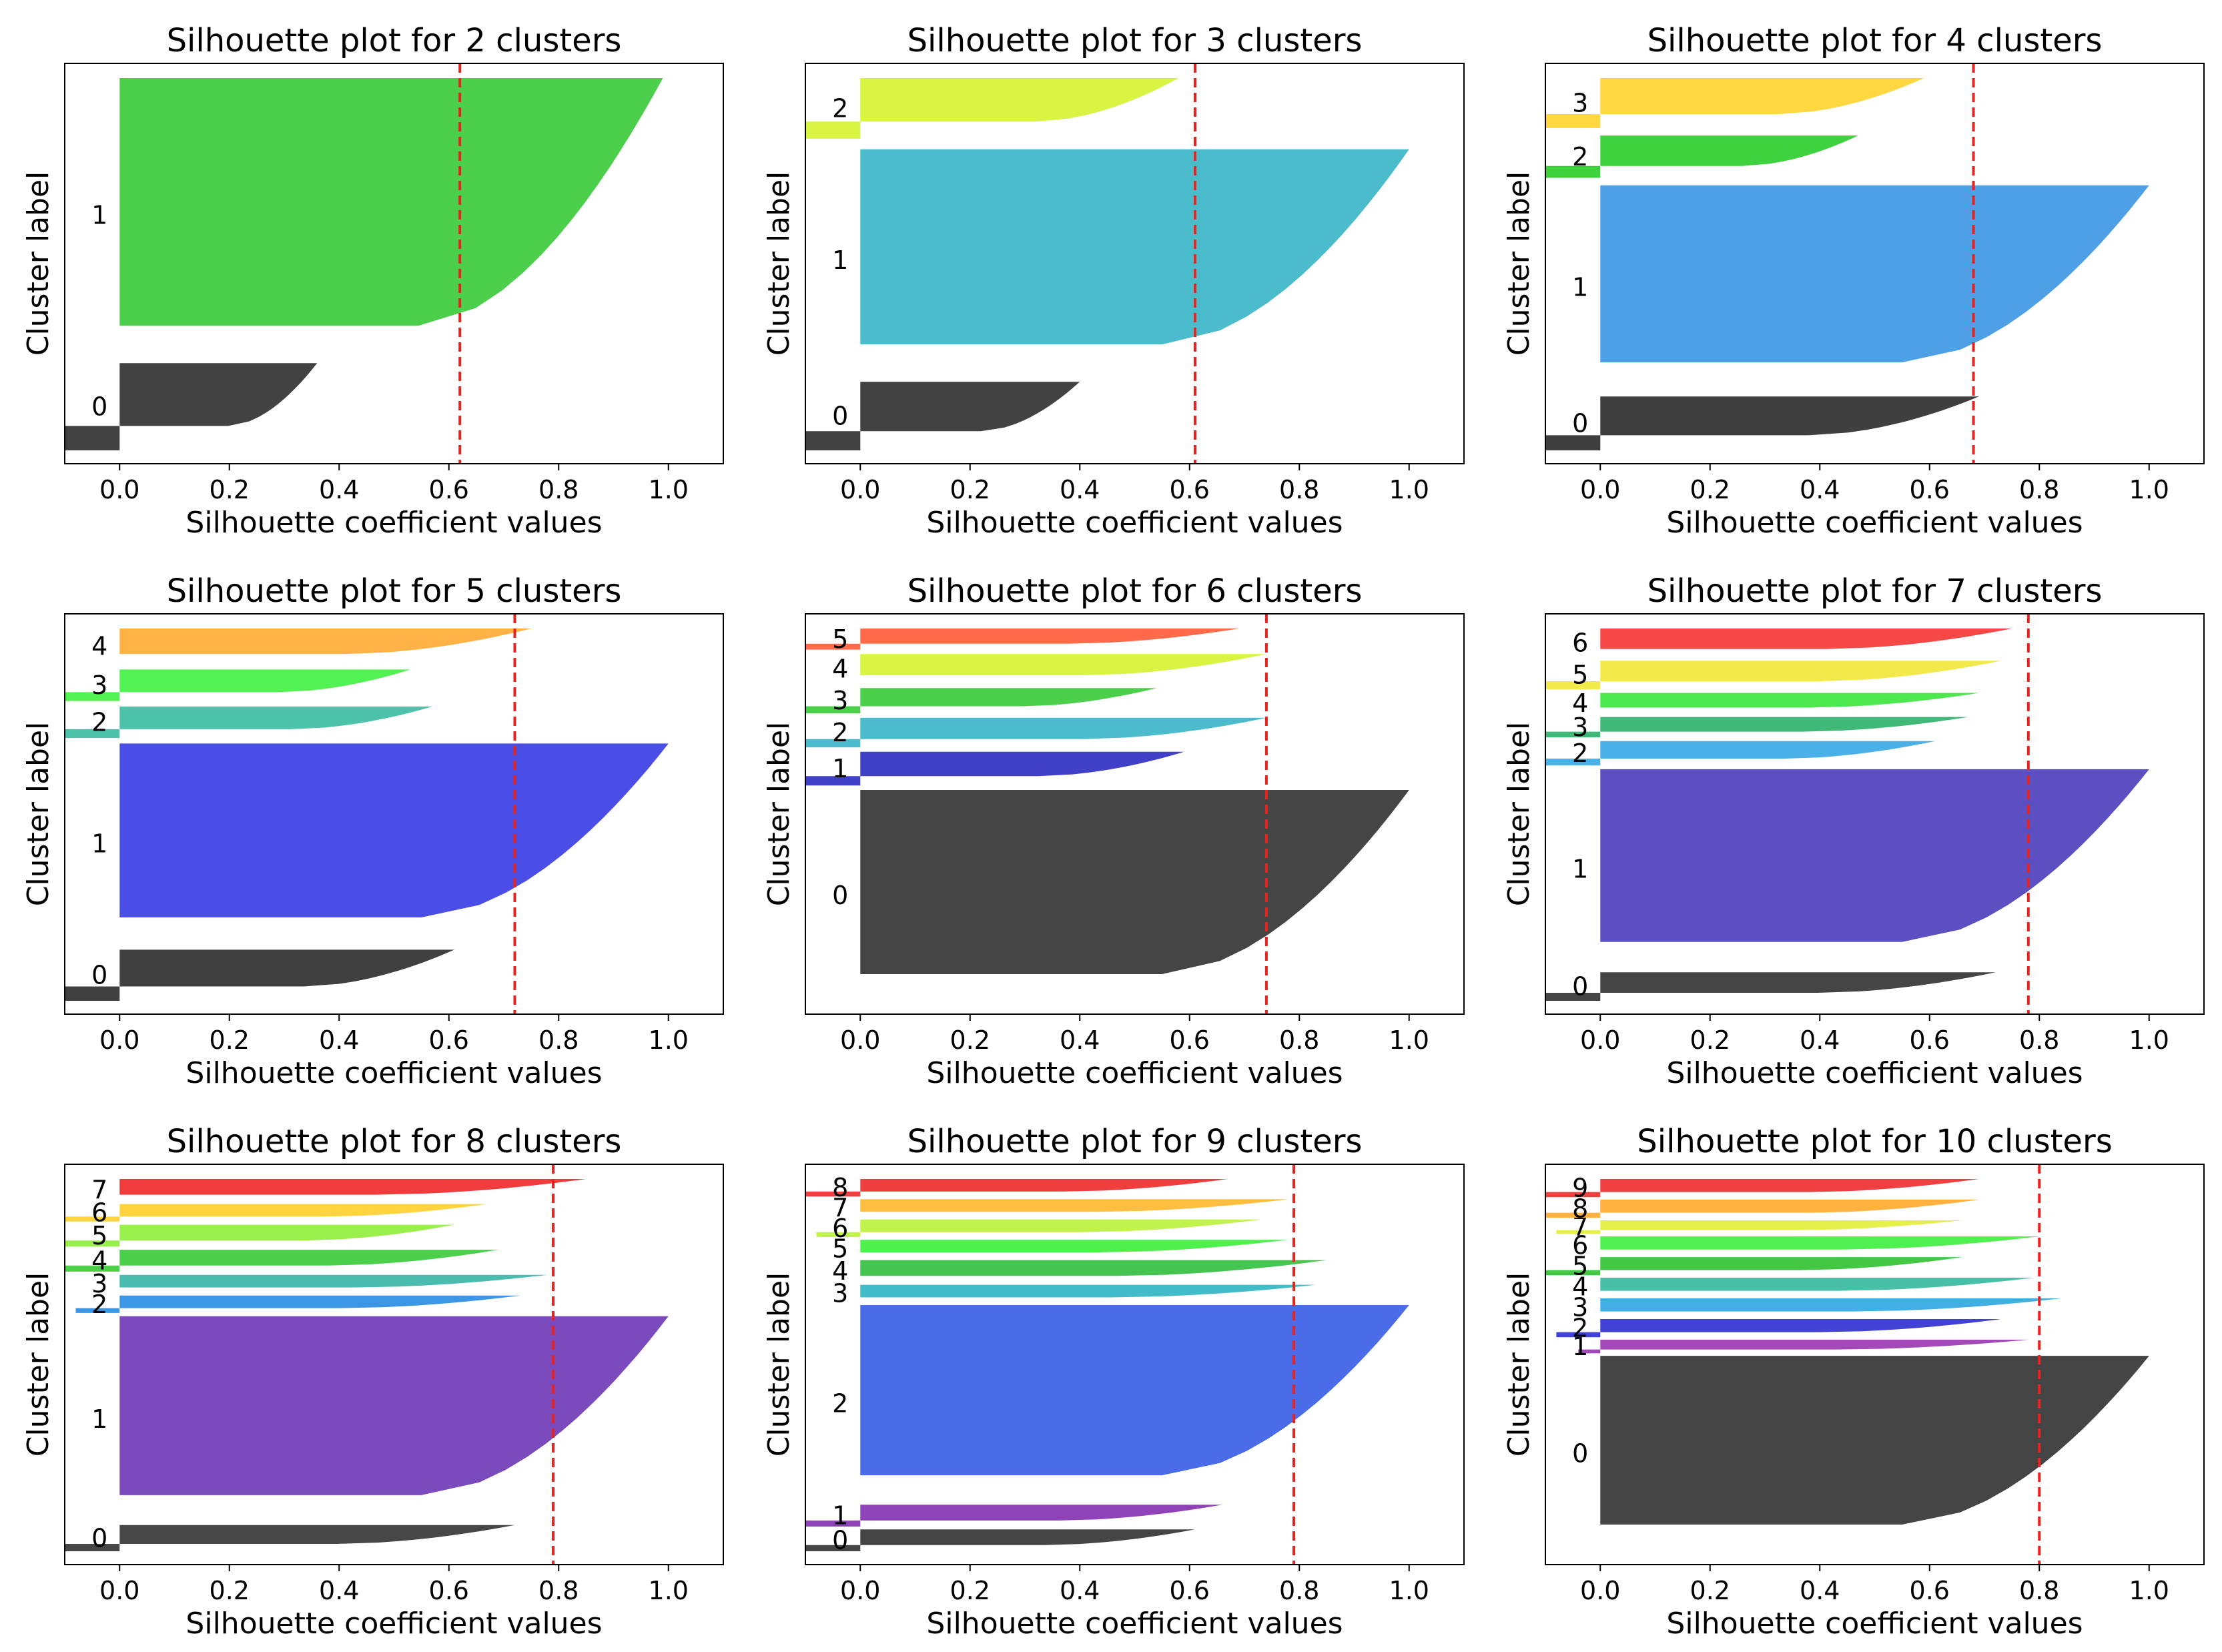  What do you see at coordinates (1875, 591) in the screenshot?
I see `chart-title: Silhouette plot for 7 clusters` at bounding box center [1875, 591].